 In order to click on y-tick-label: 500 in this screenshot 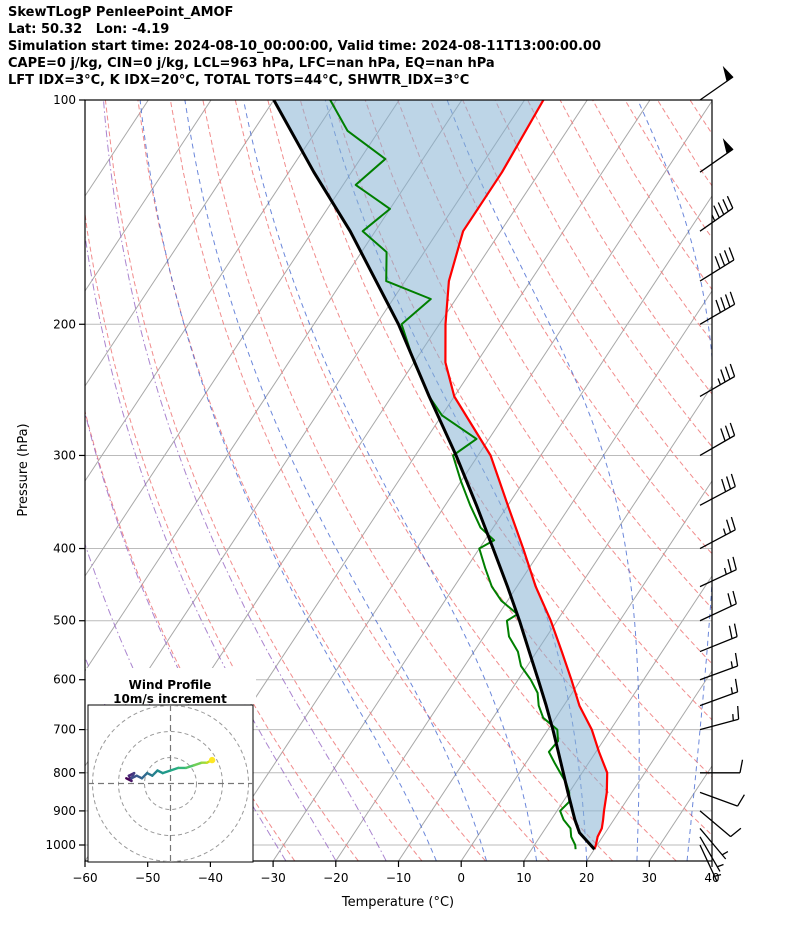, I will do `click(64, 621)`.